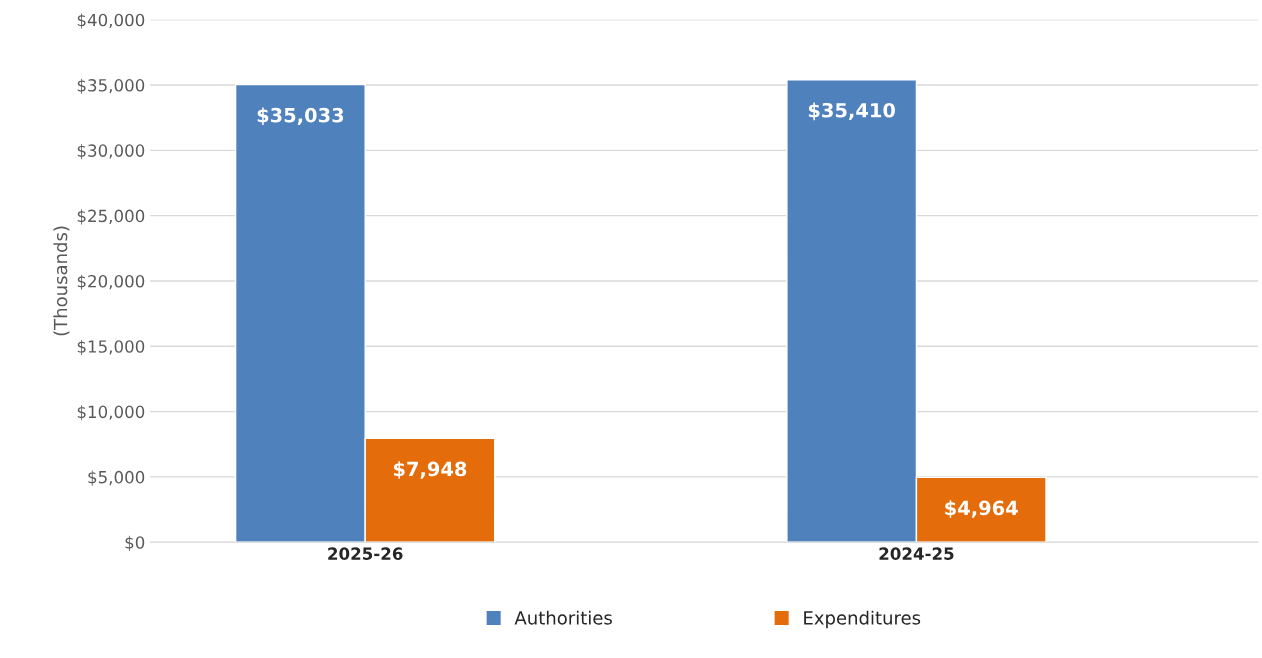  What do you see at coordinates (111, 86) in the screenshot?
I see `y-tick-label: $35,000` at bounding box center [111, 86].